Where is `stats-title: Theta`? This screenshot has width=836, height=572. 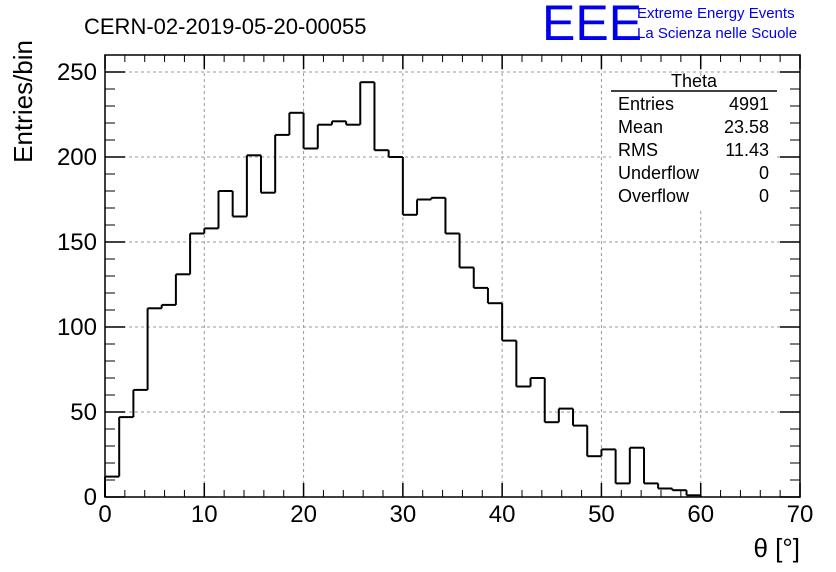 stats-title: Theta is located at coordinates (694, 81).